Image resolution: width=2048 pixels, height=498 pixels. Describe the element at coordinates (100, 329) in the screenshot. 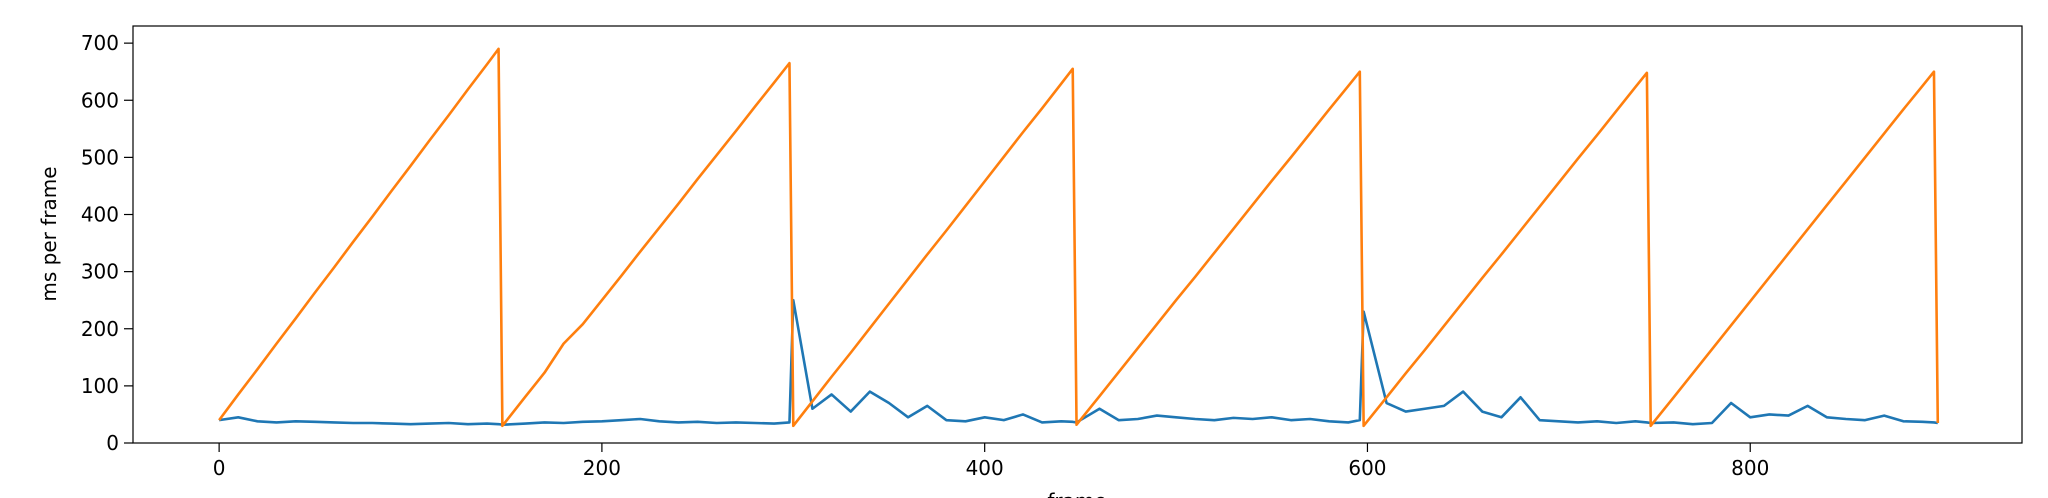

I see `y-tick-label: 200` at that location.